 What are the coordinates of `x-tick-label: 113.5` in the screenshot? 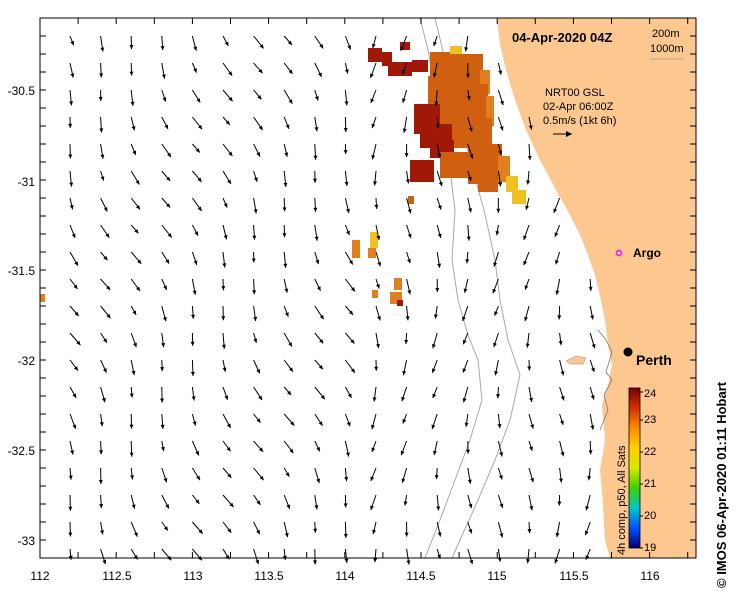 It's located at (268, 576).